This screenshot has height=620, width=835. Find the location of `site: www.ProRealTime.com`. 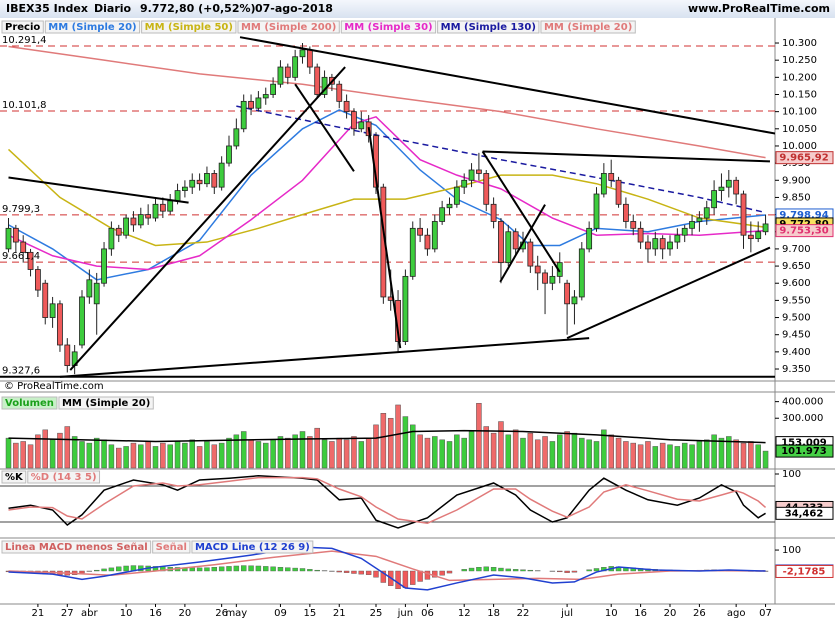

site: www.ProRealTime.com is located at coordinates (759, 8).